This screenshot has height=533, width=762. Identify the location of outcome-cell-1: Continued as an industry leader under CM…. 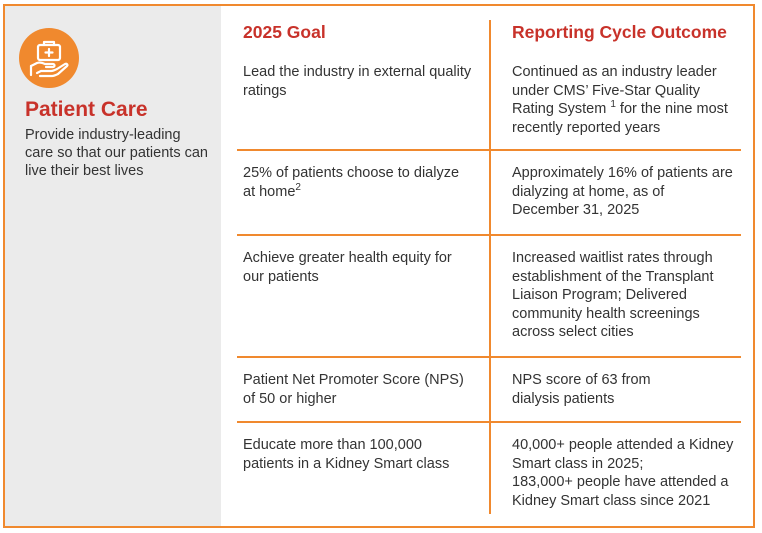
(620, 100).